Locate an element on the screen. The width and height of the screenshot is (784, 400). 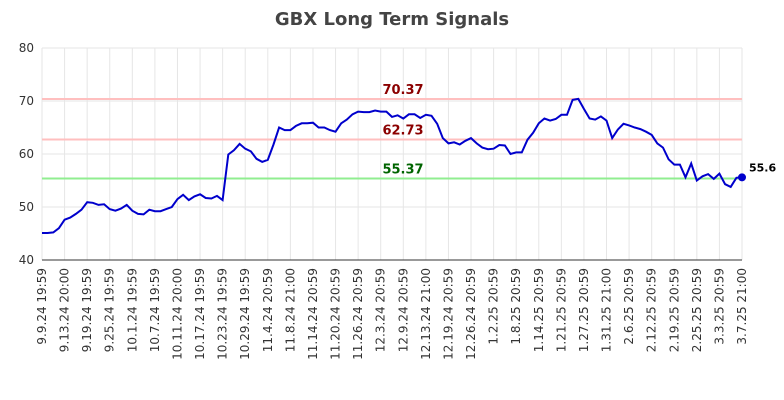
reference-label: 70.37 is located at coordinates (402, 90).